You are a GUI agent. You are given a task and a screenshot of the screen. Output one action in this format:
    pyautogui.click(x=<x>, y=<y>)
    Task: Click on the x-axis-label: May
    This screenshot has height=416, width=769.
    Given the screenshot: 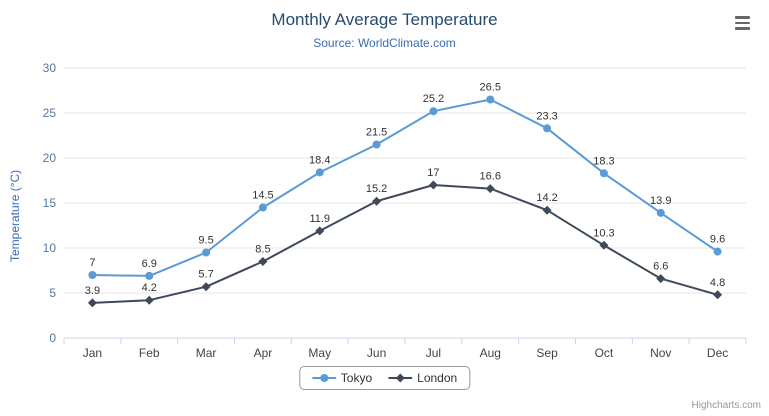 What is the action you would take?
    pyautogui.click(x=319, y=353)
    